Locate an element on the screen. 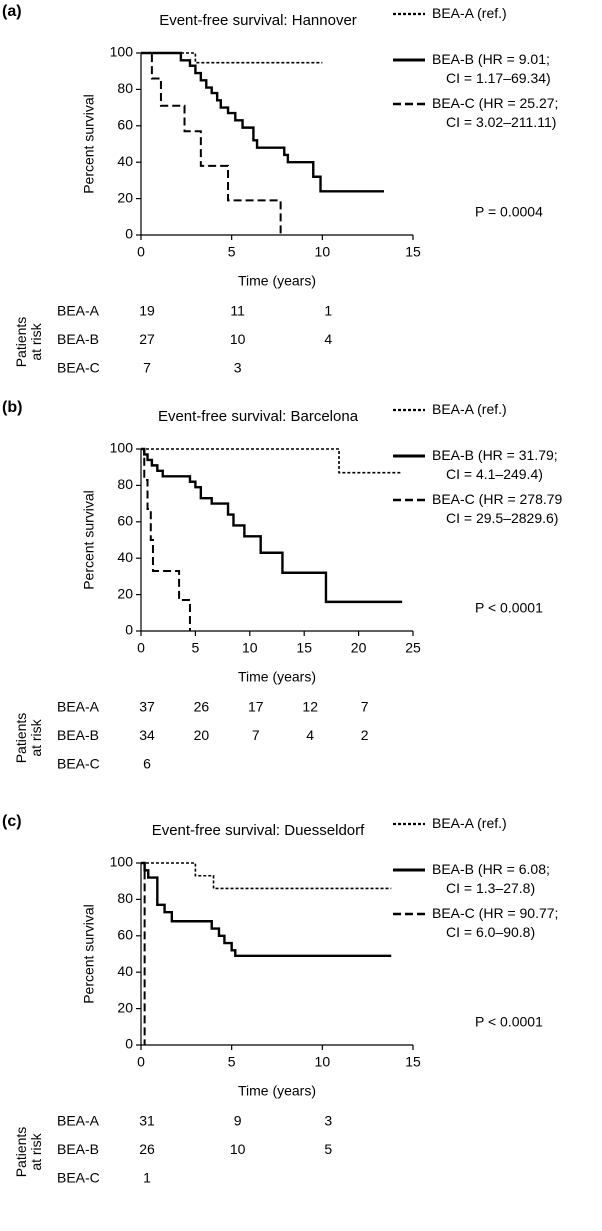 The height and width of the screenshot is (1231, 602). risk-count: 27 is located at coordinates (147, 339).